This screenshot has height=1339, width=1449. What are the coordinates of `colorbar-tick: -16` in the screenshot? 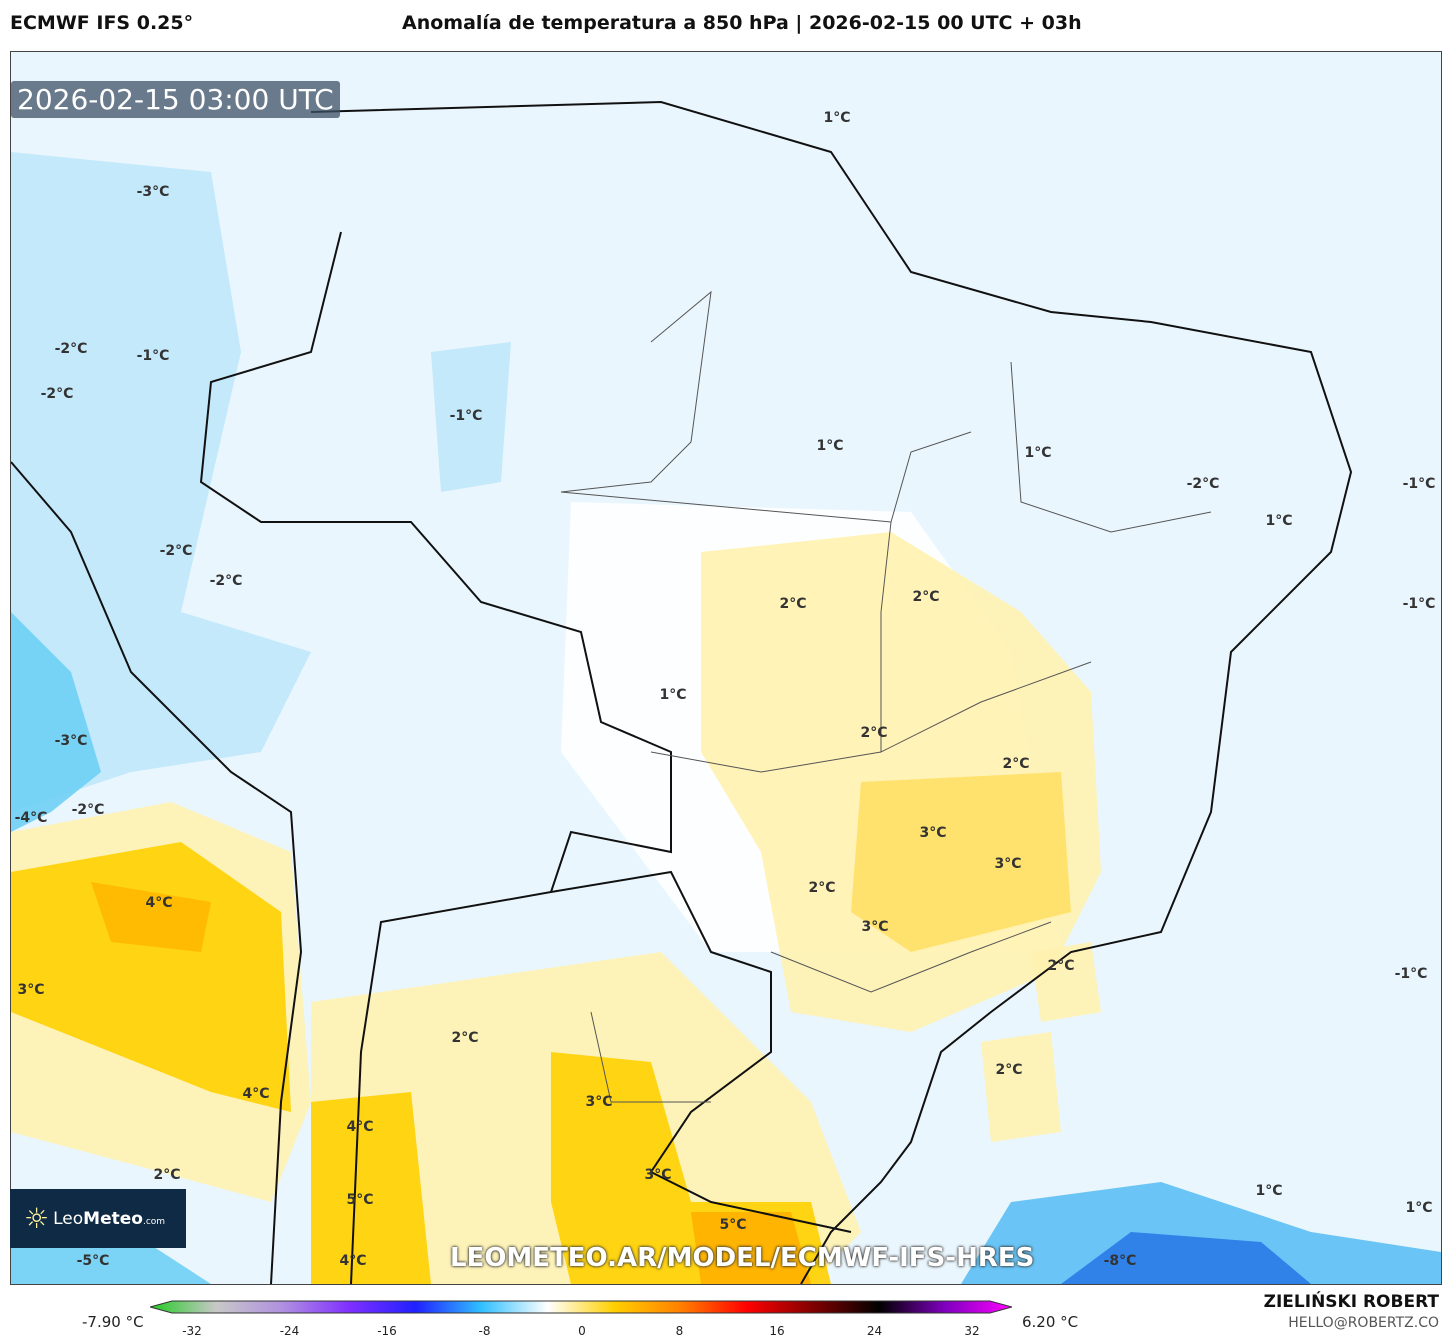 It's located at (387, 1331).